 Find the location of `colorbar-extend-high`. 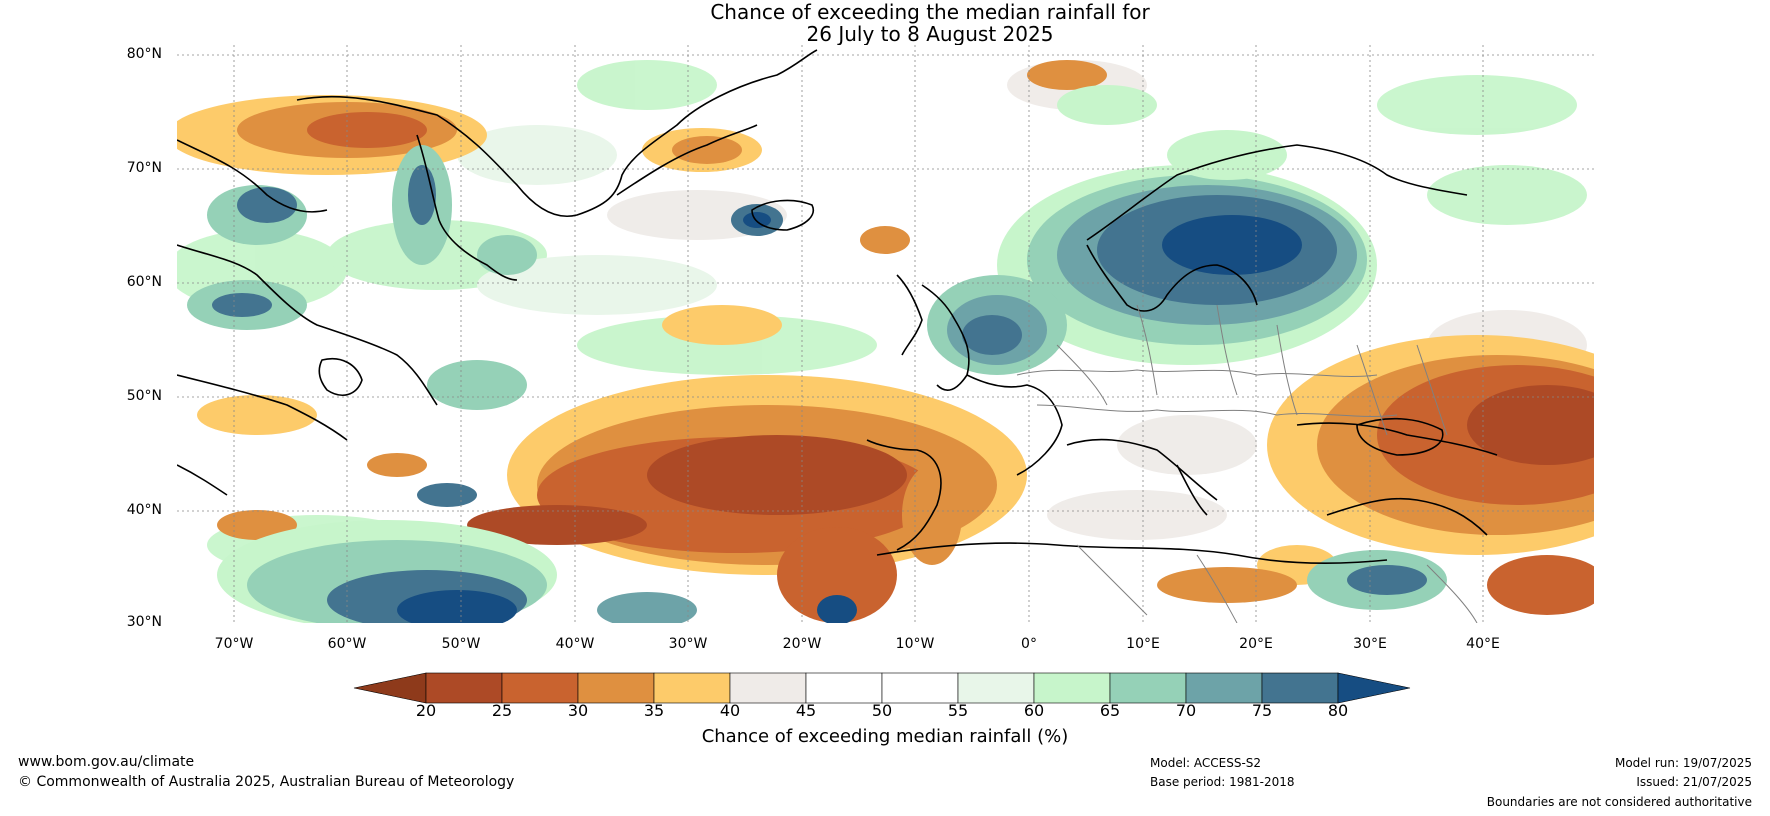

colorbar-extend-high is located at coordinates (1374, 688).